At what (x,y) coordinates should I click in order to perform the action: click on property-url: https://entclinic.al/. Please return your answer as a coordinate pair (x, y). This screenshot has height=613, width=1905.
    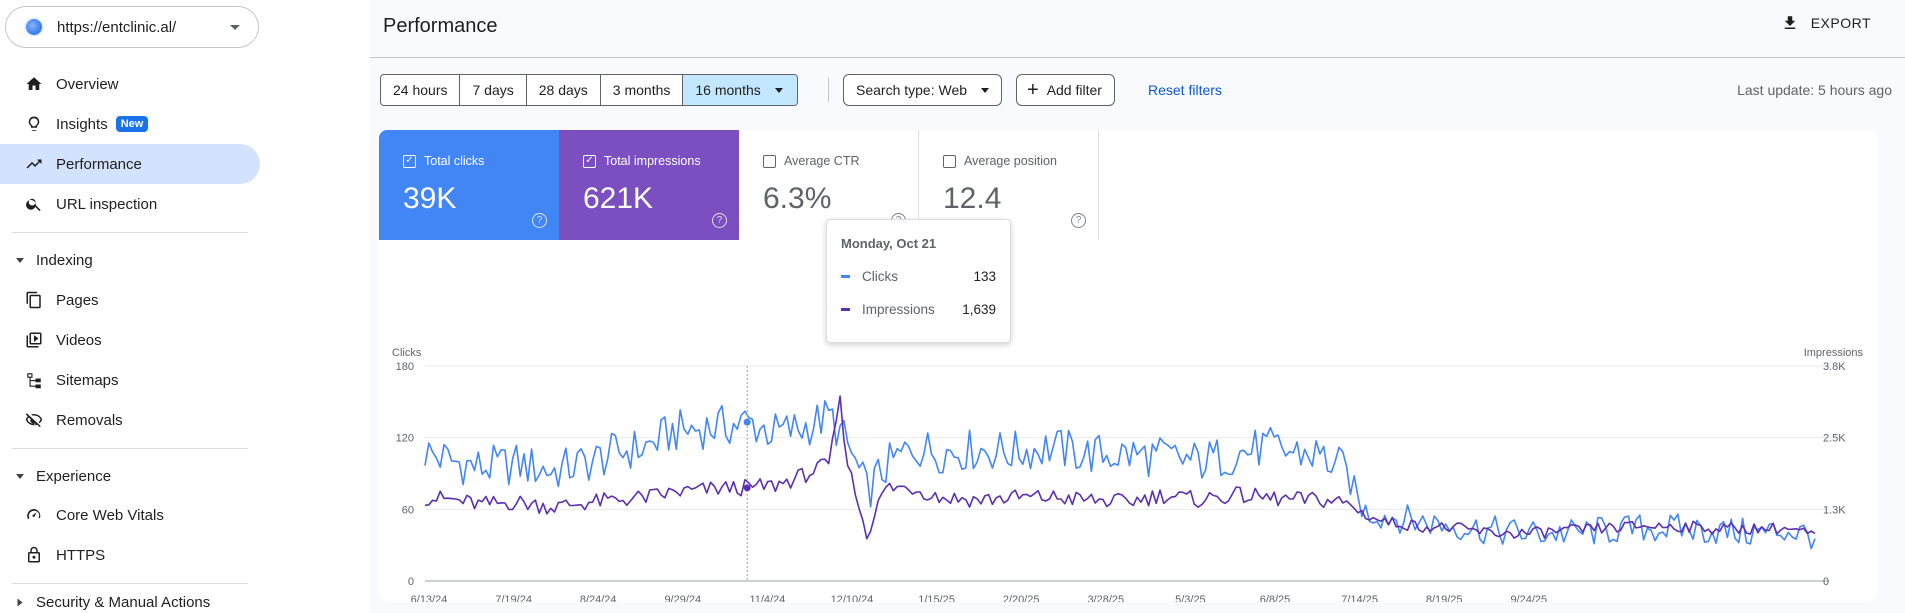
    Looking at the image, I should click on (117, 27).